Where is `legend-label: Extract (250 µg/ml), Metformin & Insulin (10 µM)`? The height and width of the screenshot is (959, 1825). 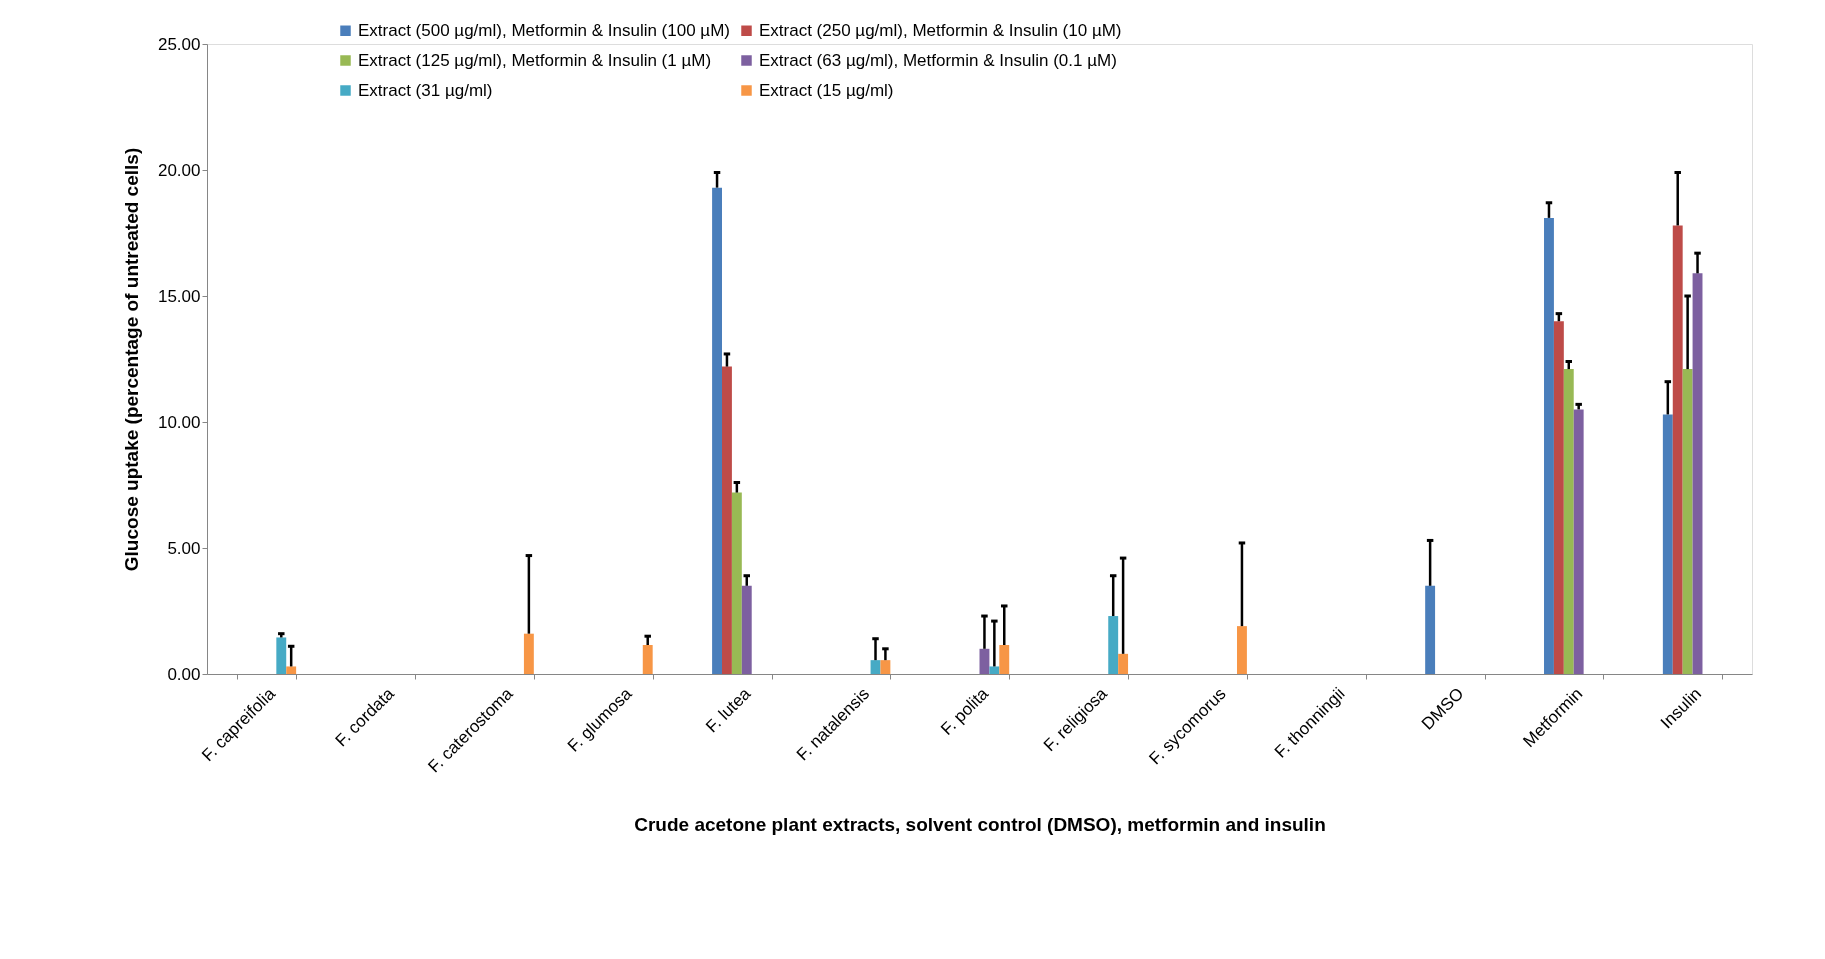 legend-label: Extract (250 µg/ml), Metformin & Insulin (10 µM) is located at coordinates (940, 30).